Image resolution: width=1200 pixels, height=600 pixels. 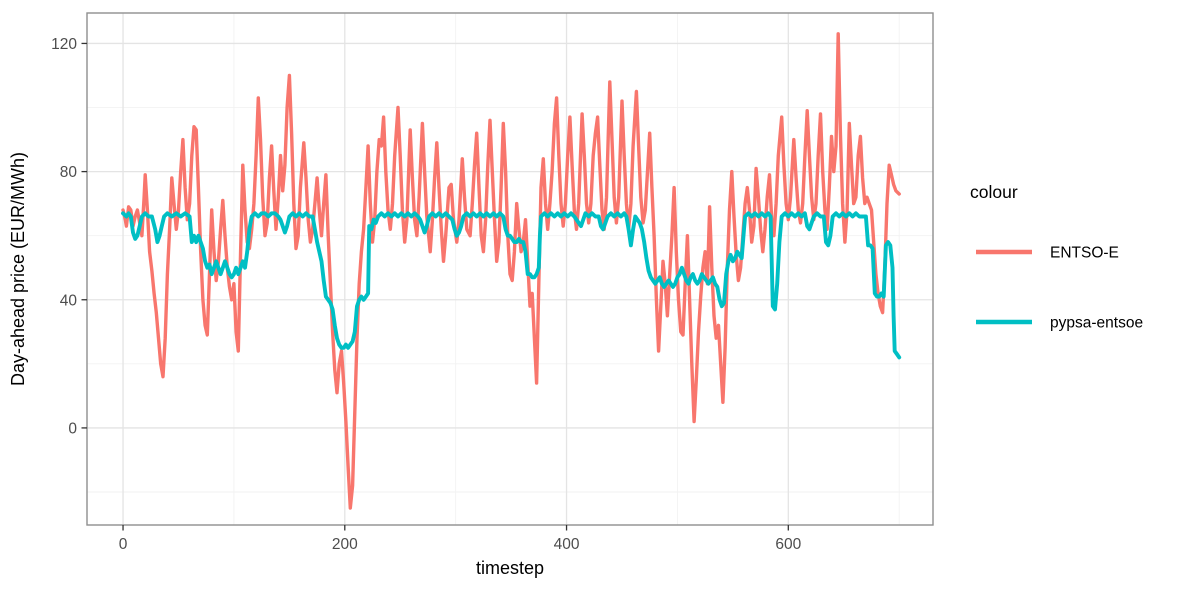 What do you see at coordinates (788, 544) in the screenshot?
I see `x-tick-label: 600` at bounding box center [788, 544].